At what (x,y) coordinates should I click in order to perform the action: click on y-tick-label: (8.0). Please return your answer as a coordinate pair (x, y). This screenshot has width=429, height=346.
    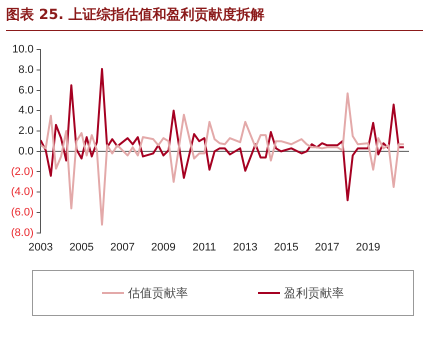
    Looking at the image, I should click on (22, 232).